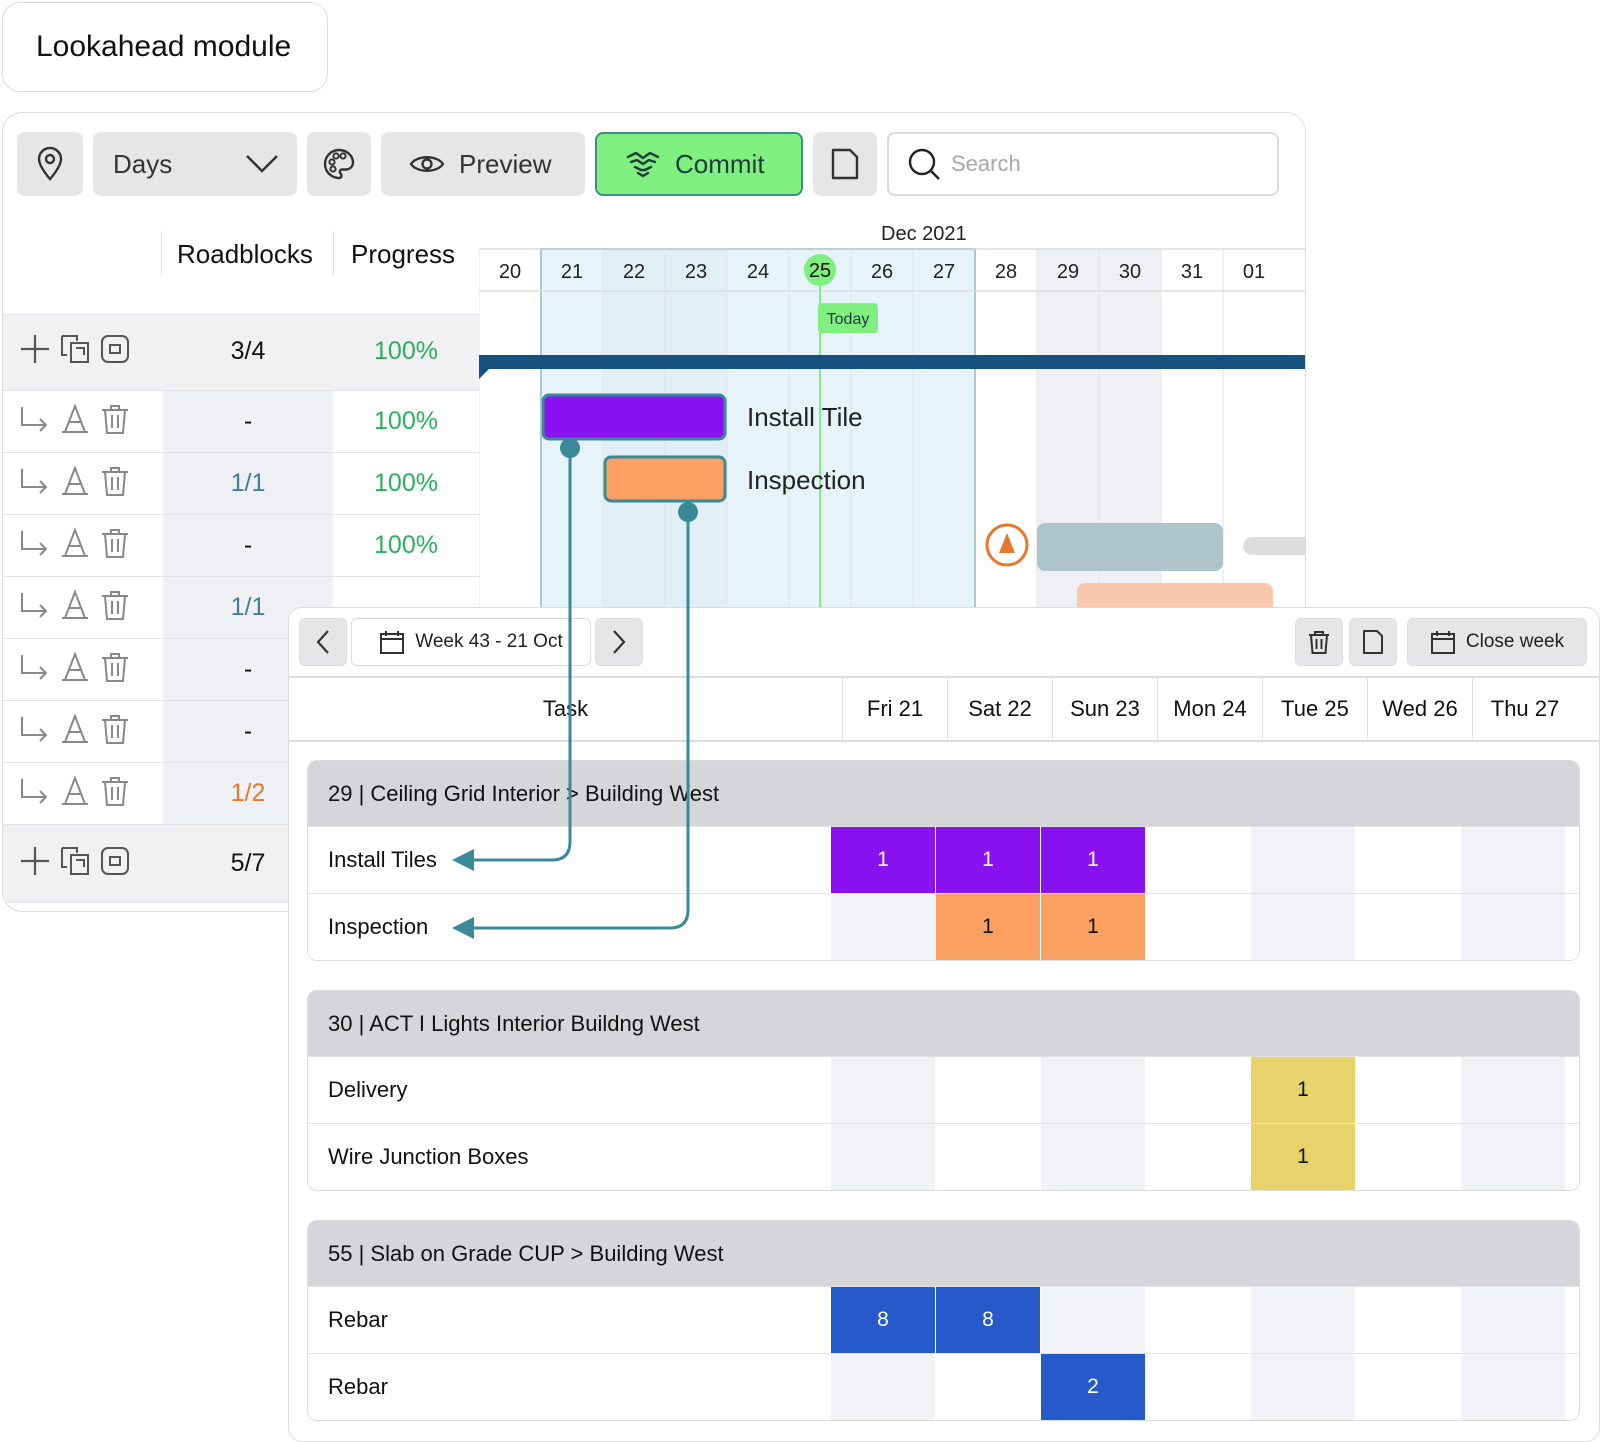  I want to click on task-name: Install Tiles, so click(382, 859).